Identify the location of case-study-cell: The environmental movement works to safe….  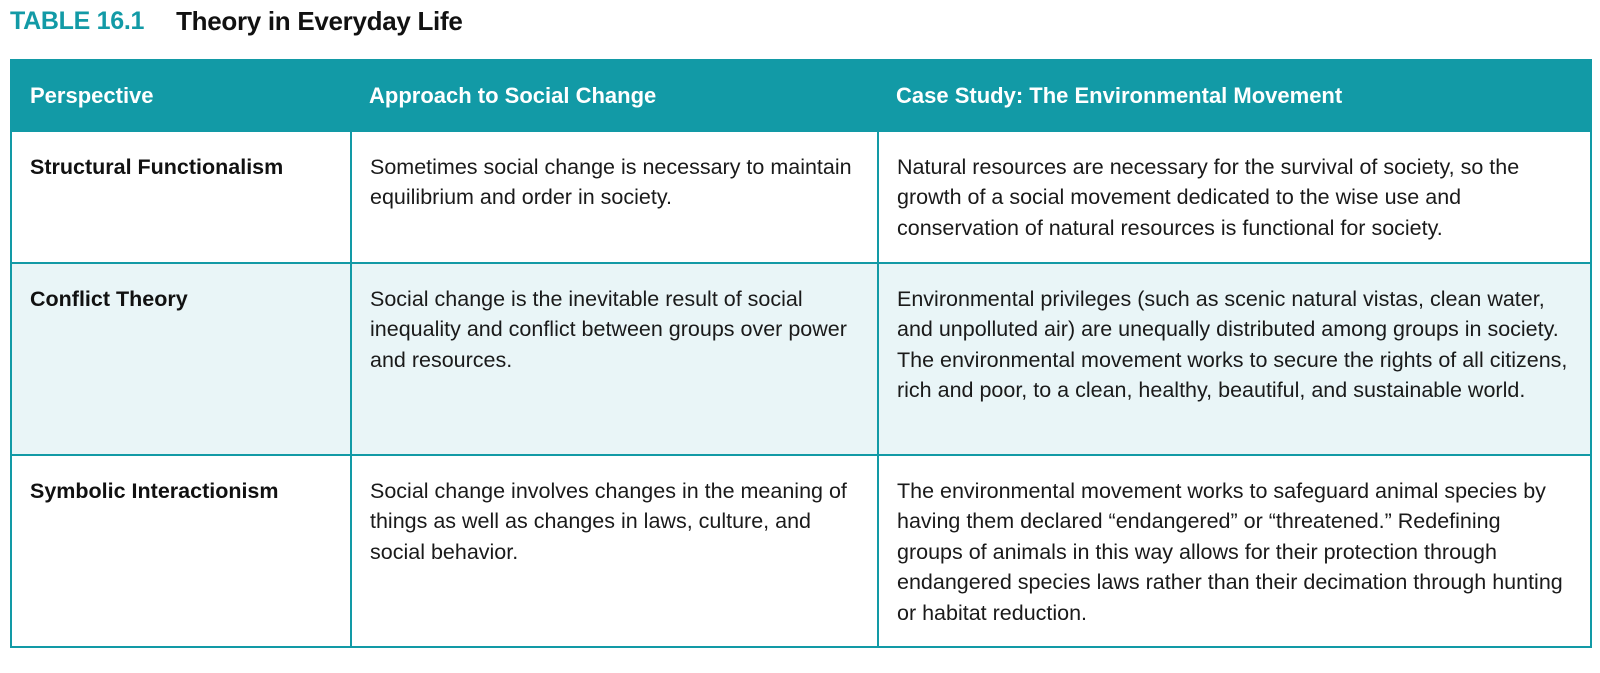
(1234, 550).